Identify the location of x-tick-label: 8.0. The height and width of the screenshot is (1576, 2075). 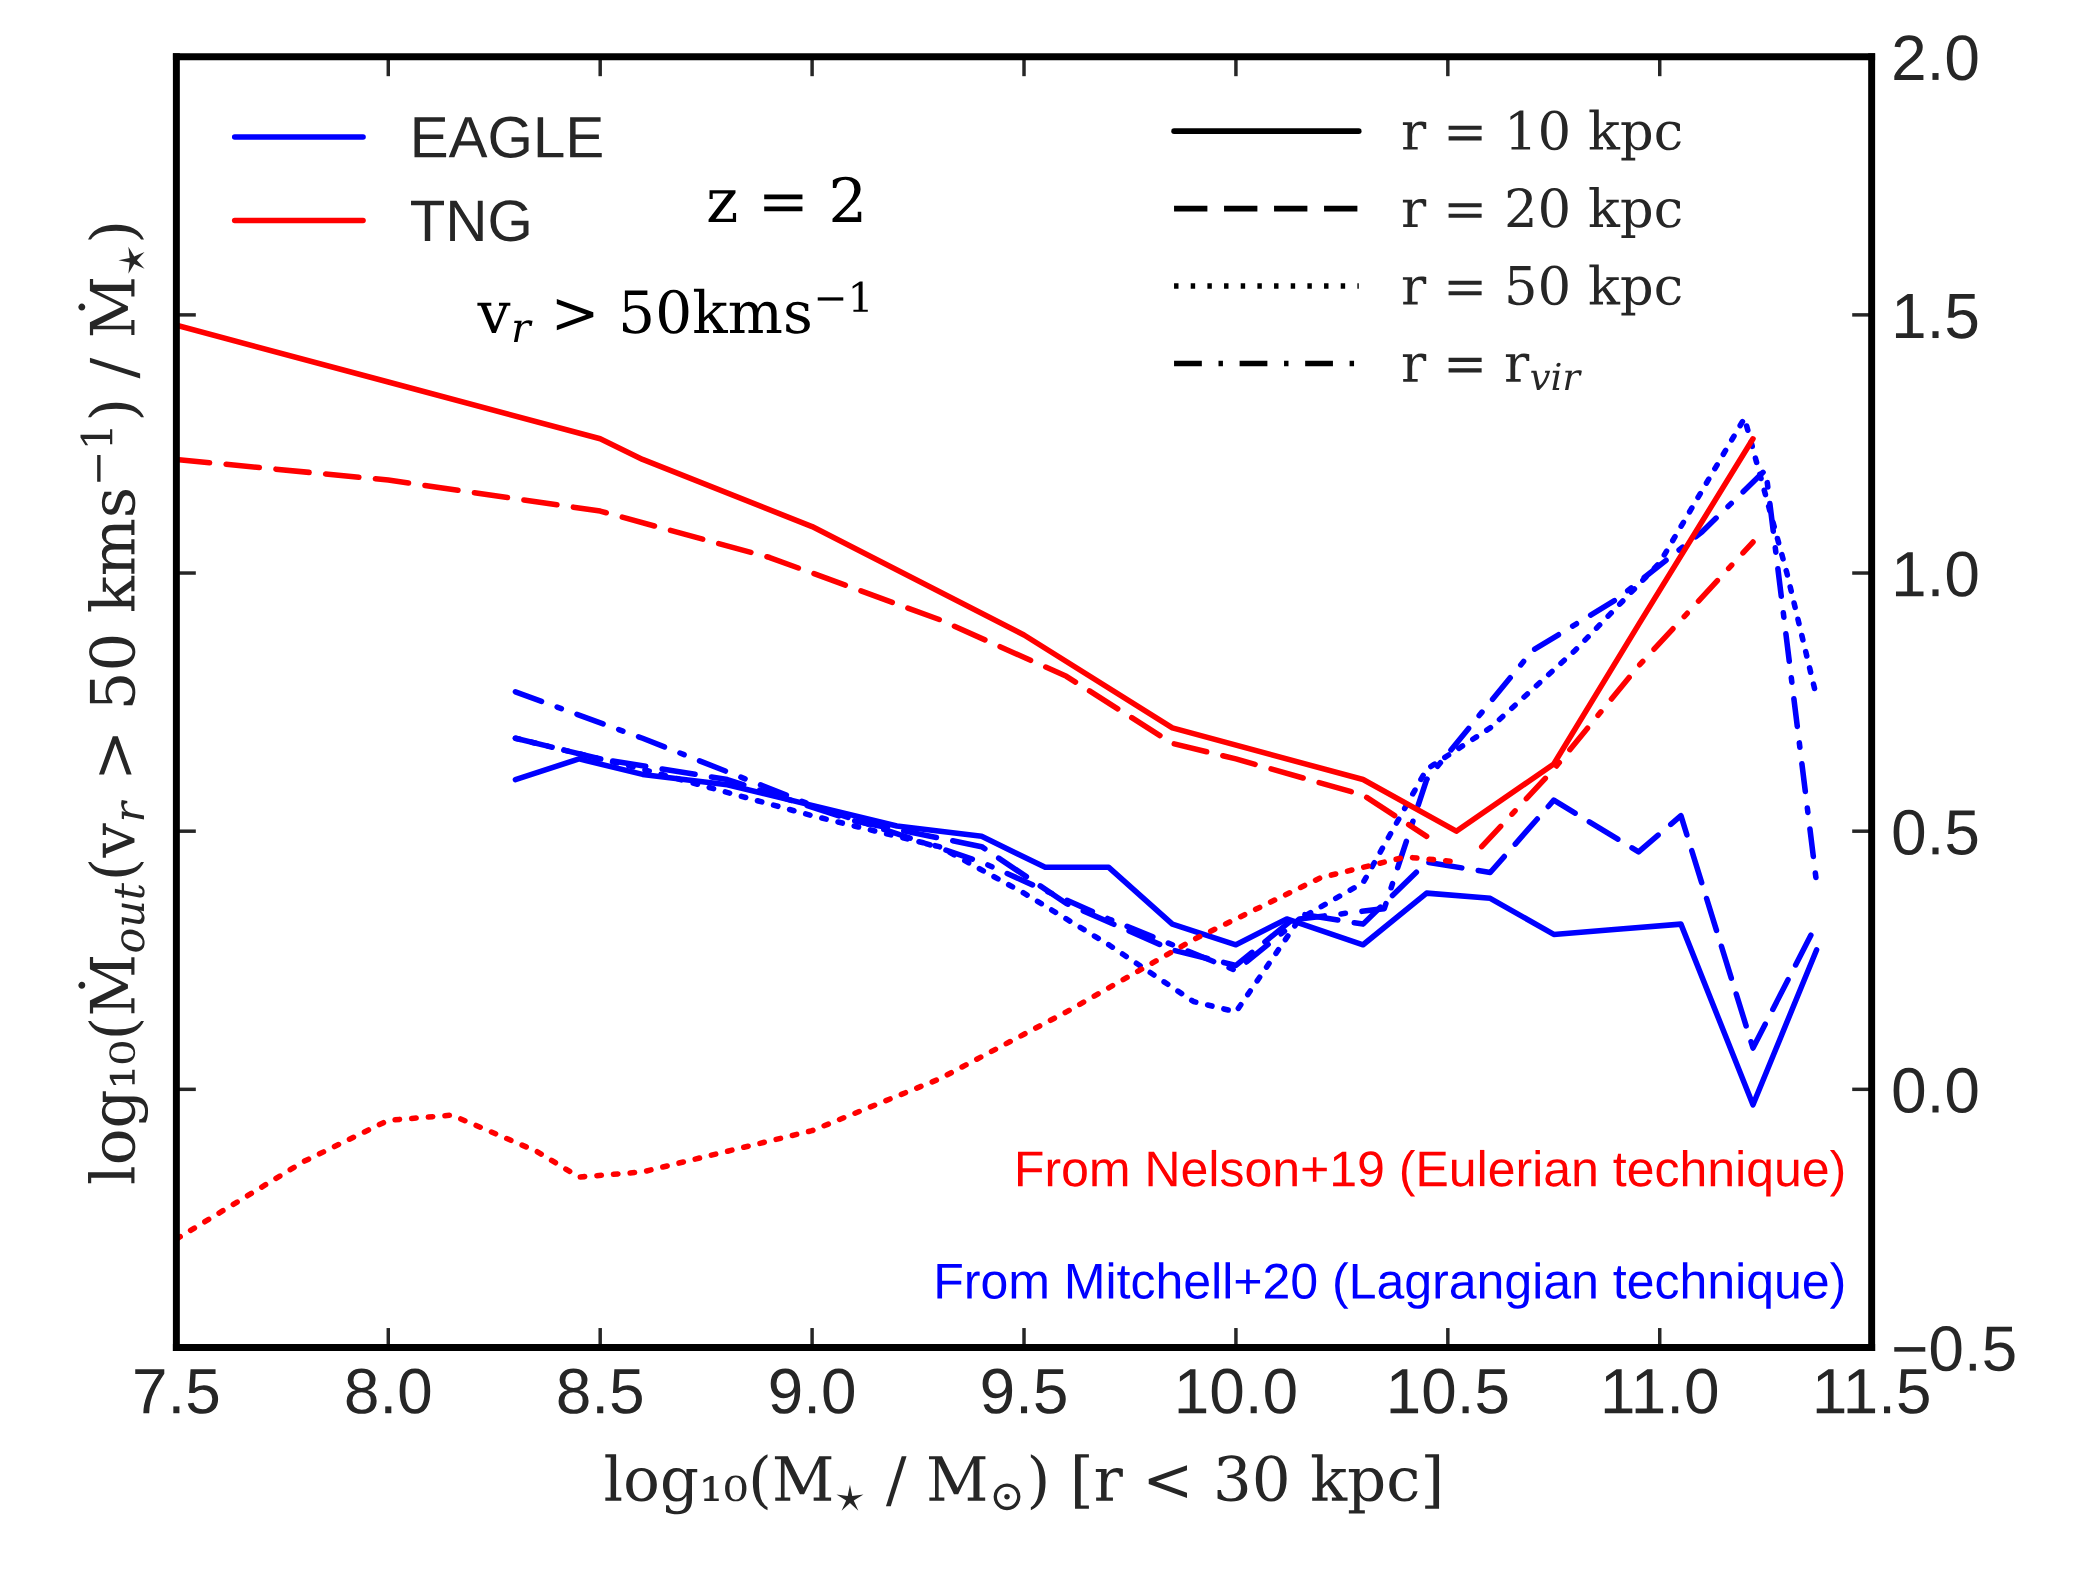
(388, 1391).